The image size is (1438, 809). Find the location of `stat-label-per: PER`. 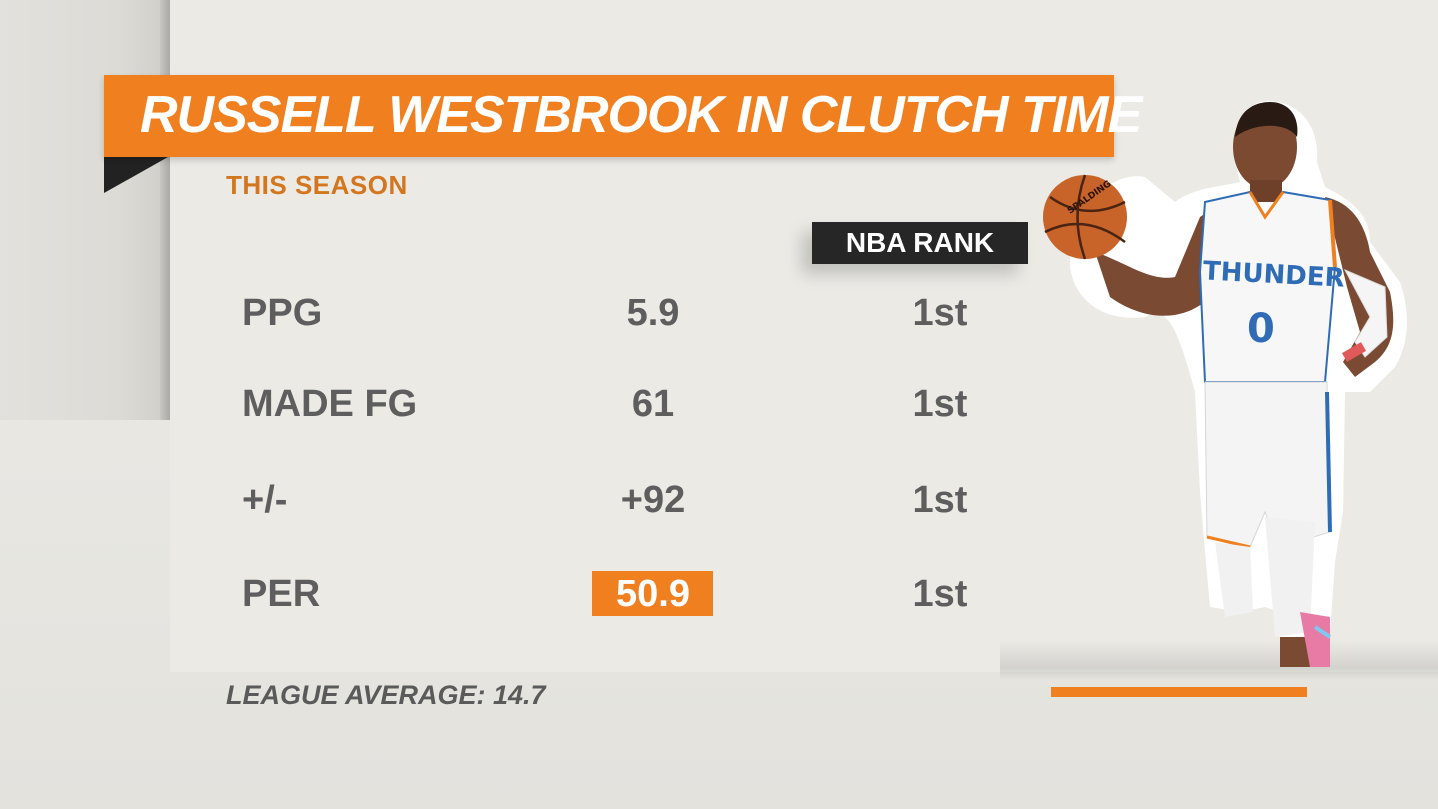

stat-label-per: PER is located at coordinates (281, 594).